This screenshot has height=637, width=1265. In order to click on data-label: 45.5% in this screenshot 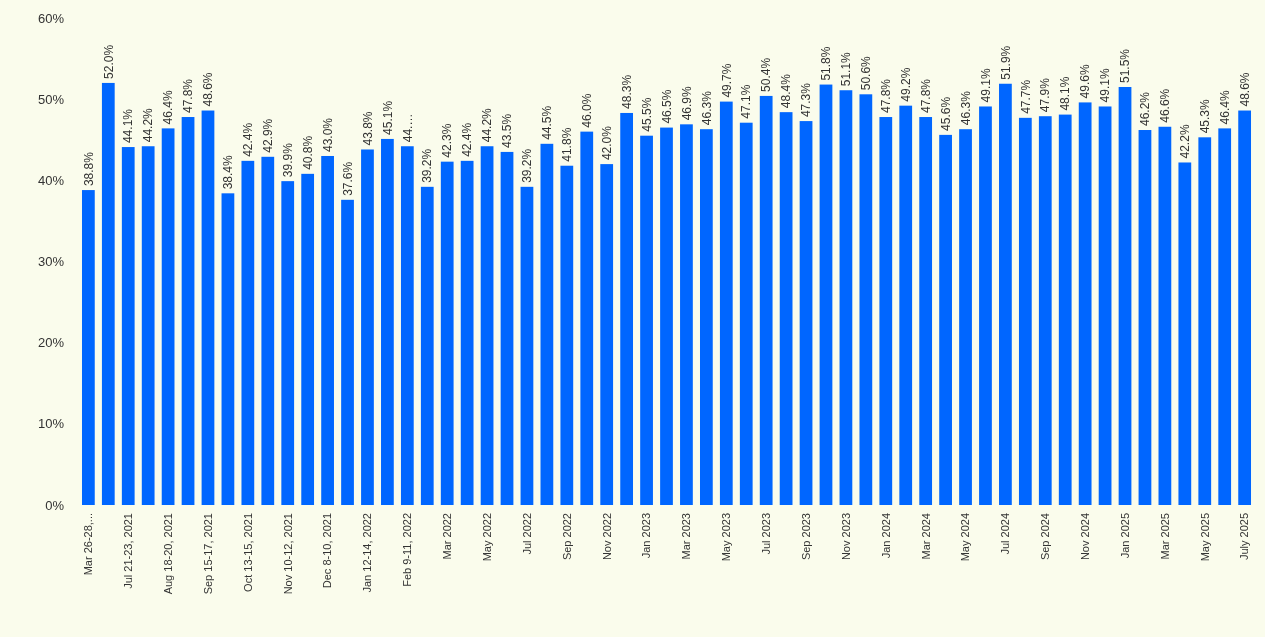, I will do `click(646, 114)`.